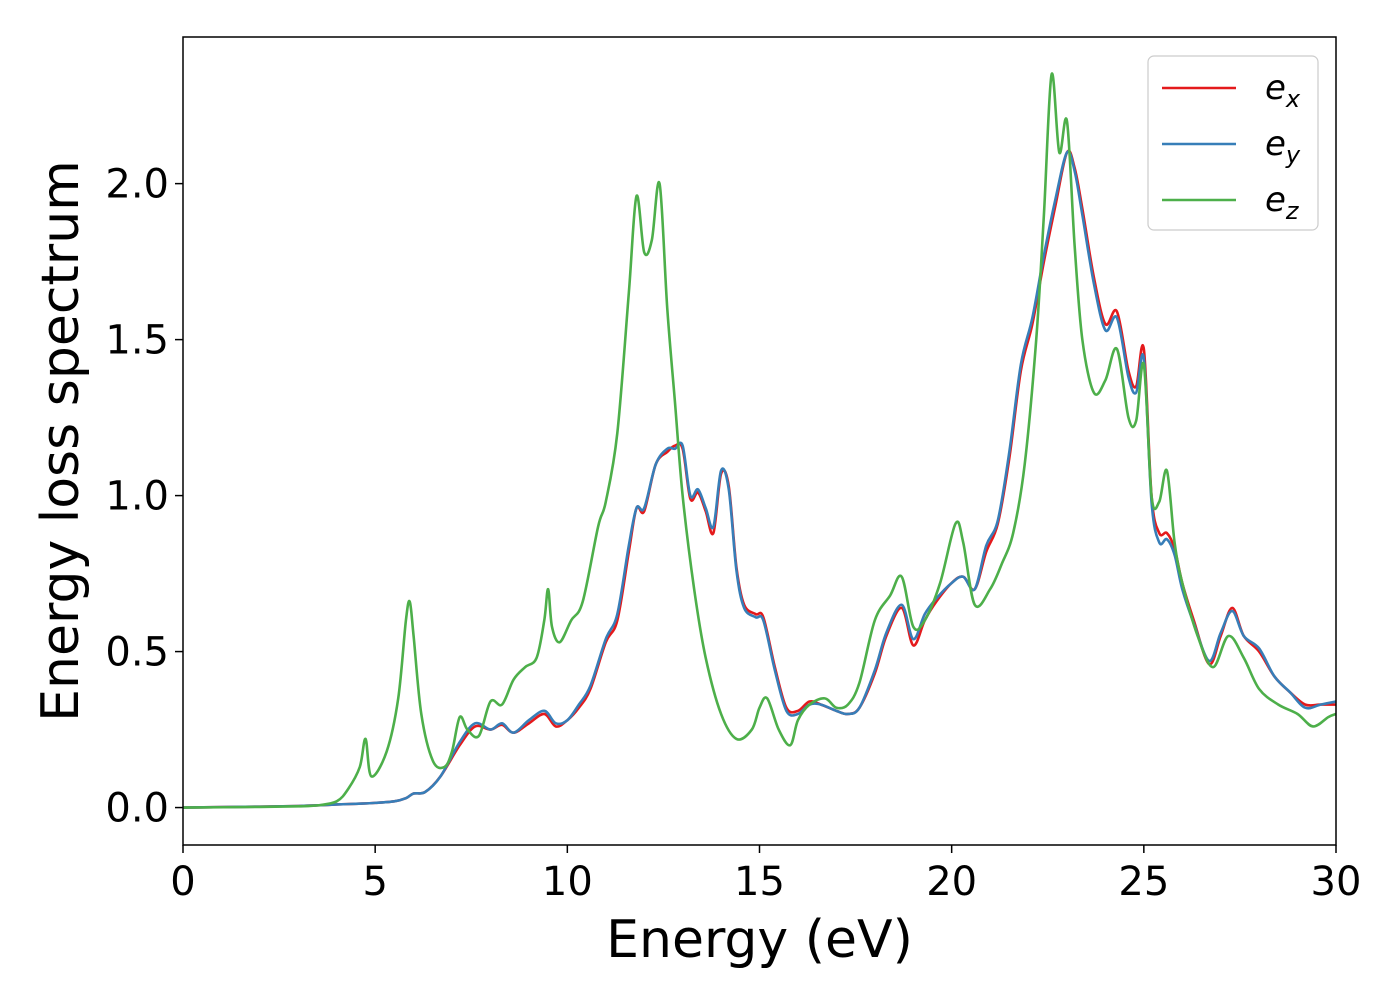  I want to click on legend-label-ex: ex, so click(1283, 90).